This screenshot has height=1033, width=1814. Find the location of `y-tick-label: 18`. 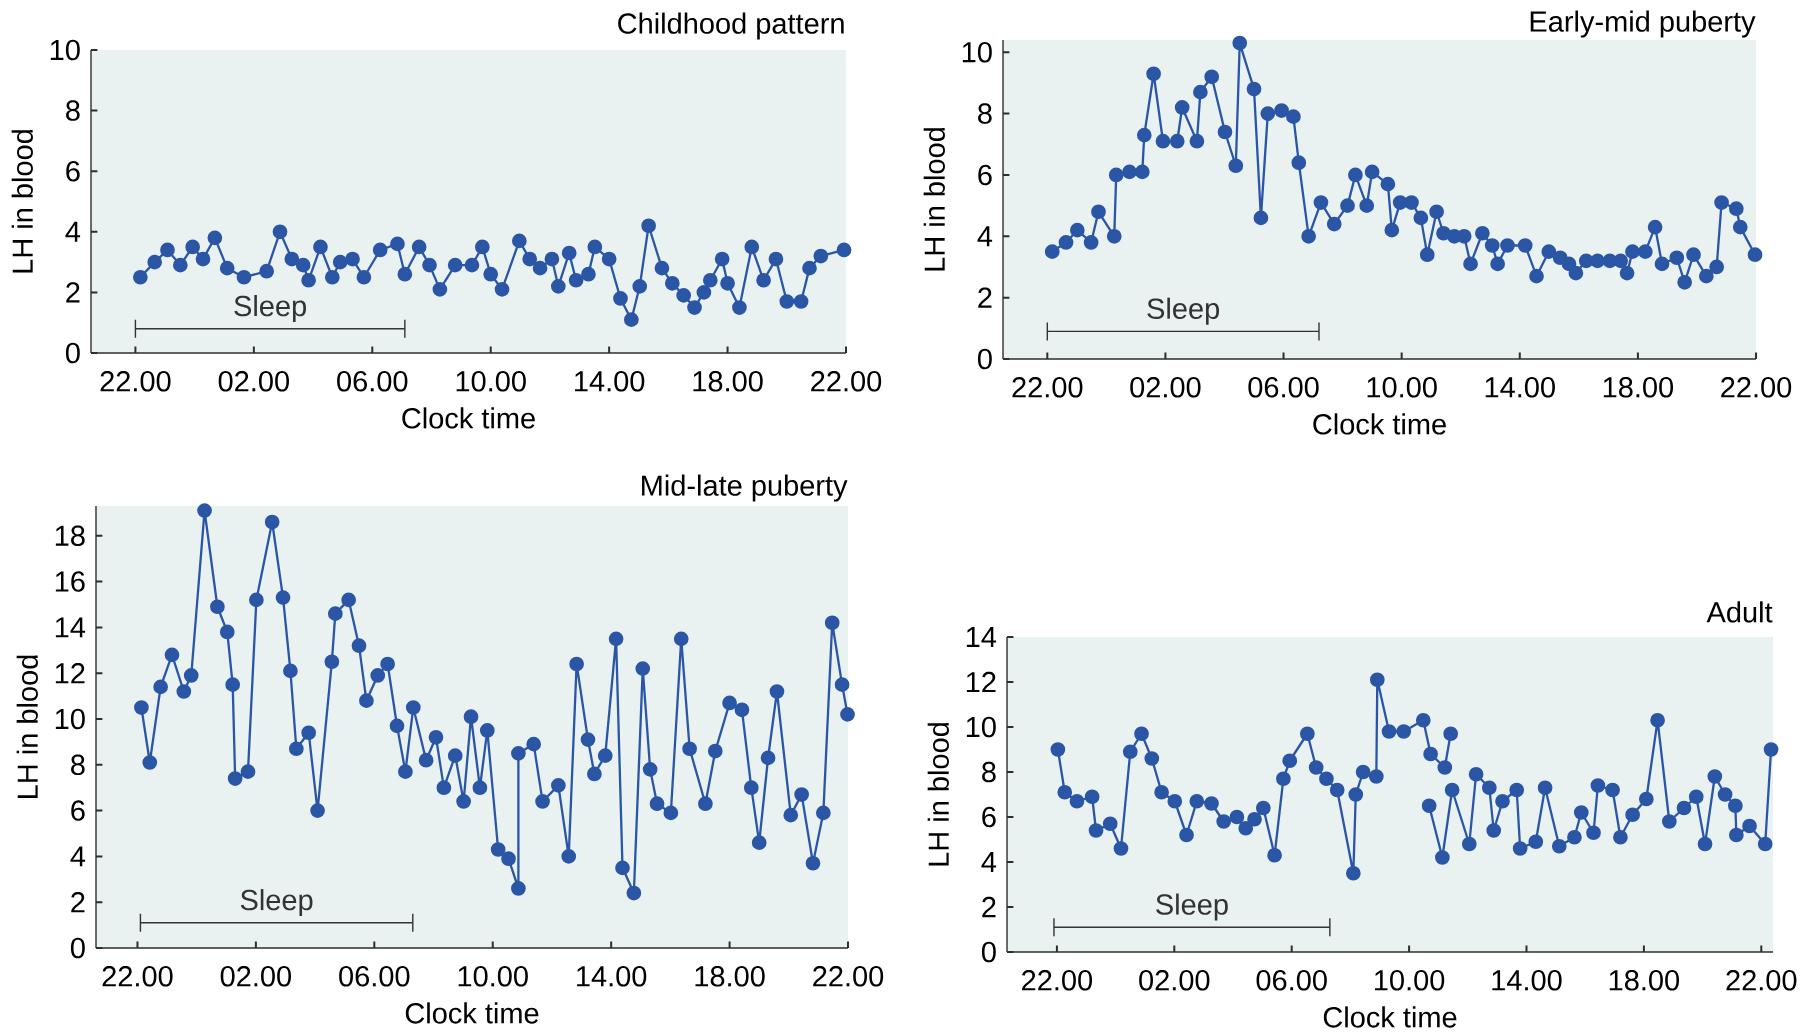

y-tick-label: 18 is located at coordinates (70, 536).